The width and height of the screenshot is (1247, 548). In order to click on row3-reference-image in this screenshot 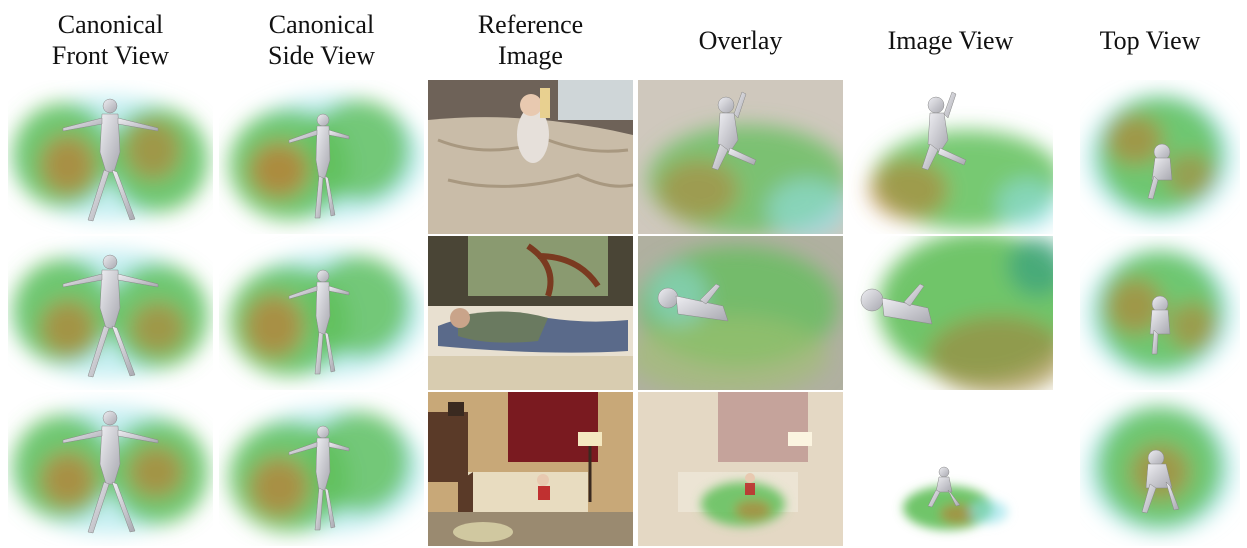, I will do `click(530, 469)`.